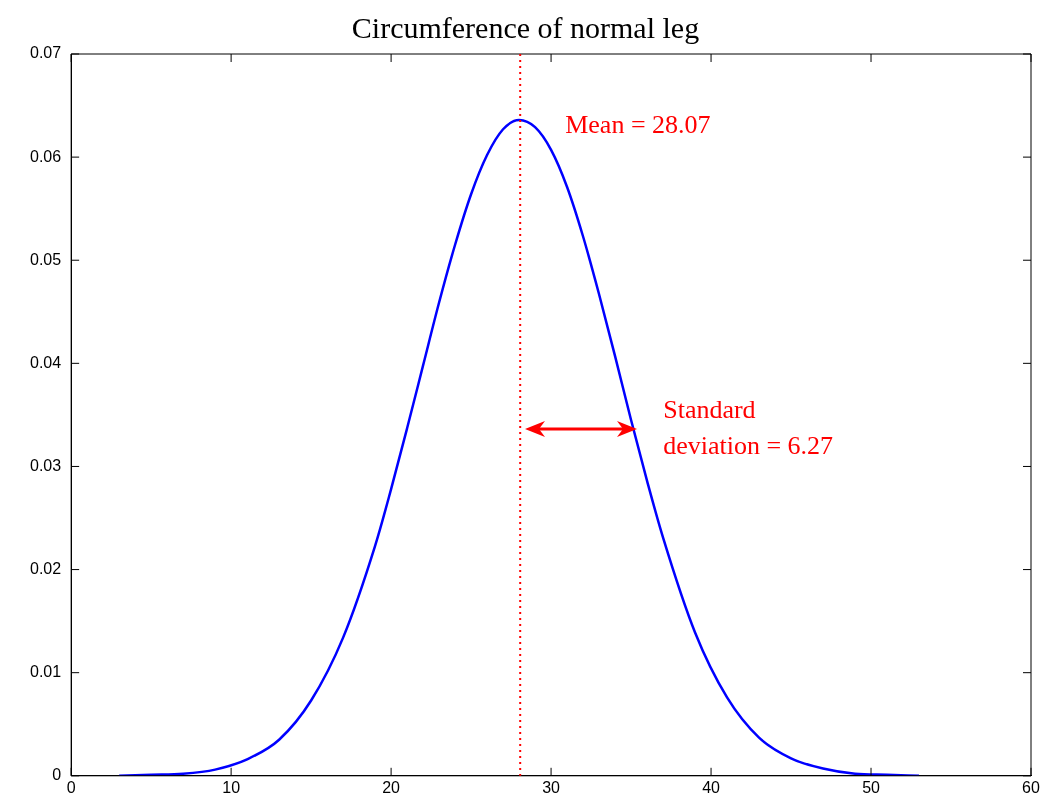 The height and width of the screenshot is (809, 1057). Describe the element at coordinates (46, 568) in the screenshot. I see `y-tick-label: 0.02` at that location.